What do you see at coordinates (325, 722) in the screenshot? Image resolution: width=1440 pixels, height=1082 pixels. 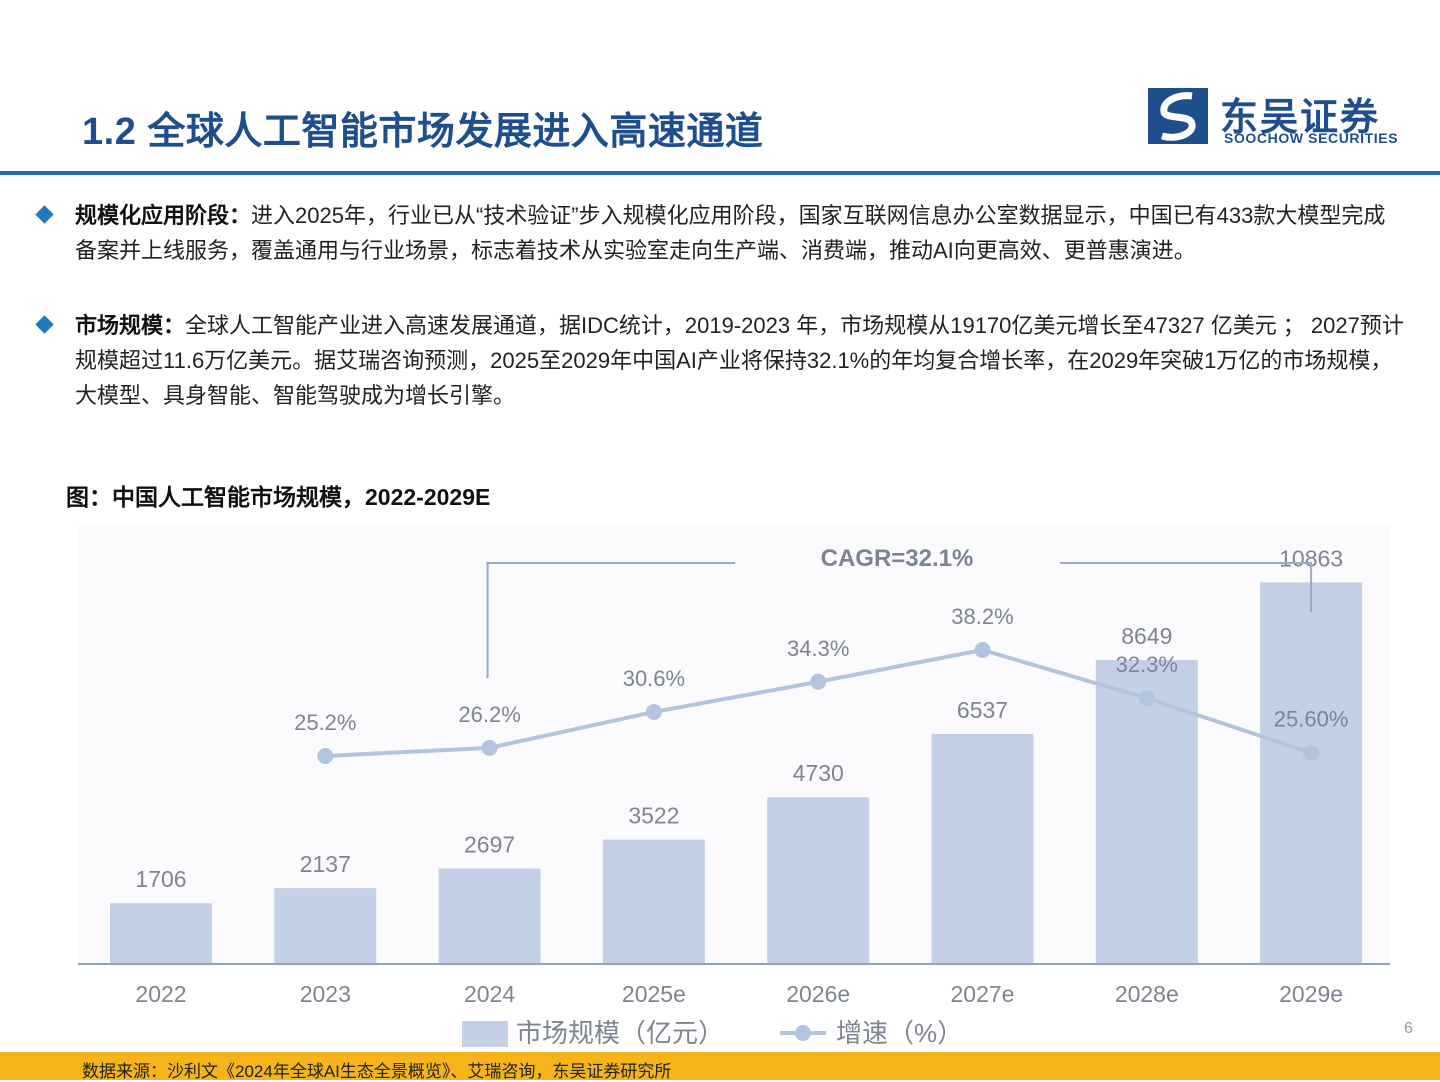 I see `growth-value-label: 25.2%` at bounding box center [325, 722].